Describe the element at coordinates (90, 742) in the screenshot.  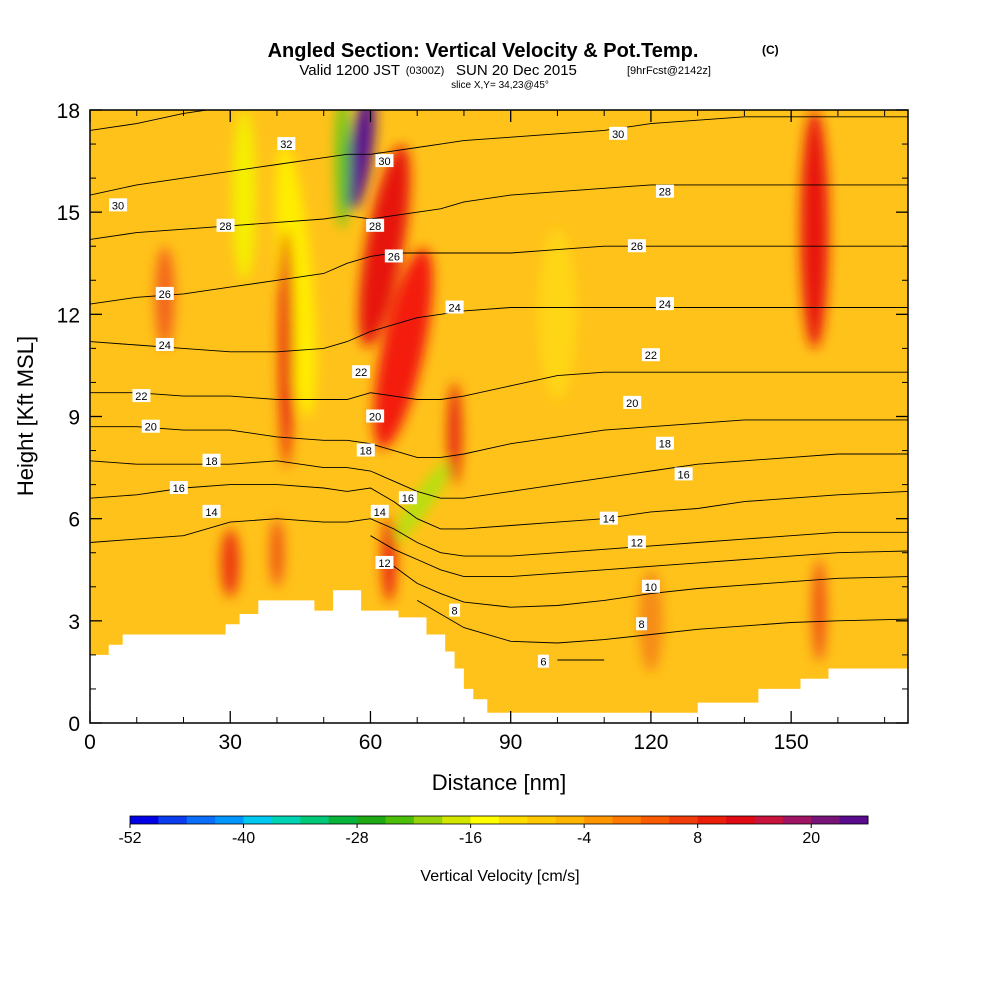
I see `x-tick-label: 0` at that location.